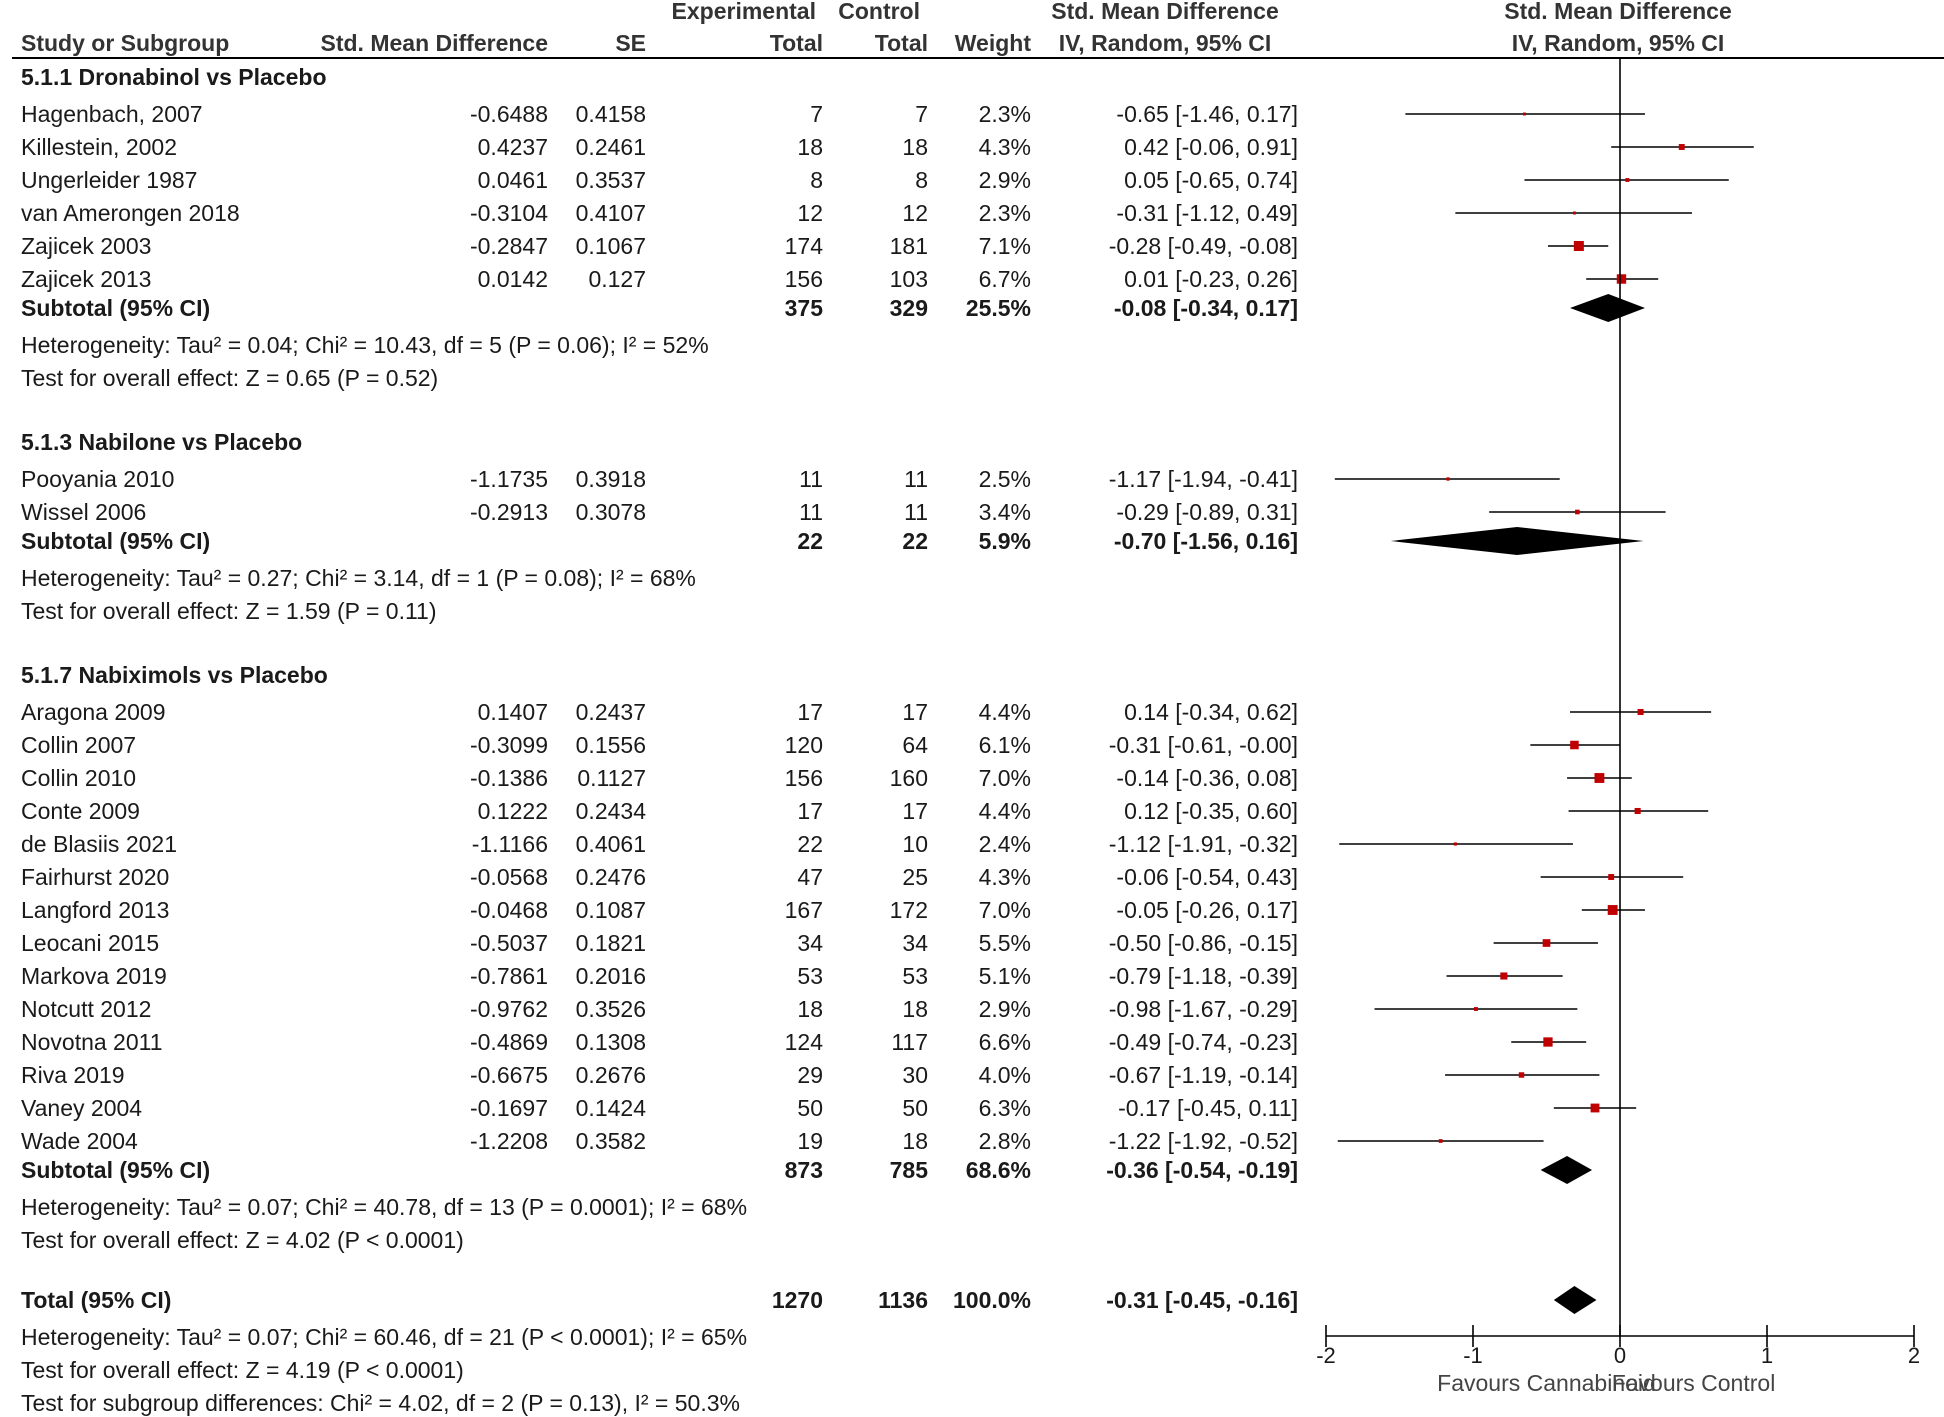  Describe the element at coordinates (611, 213) in the screenshot. I see `study-se: 0.4107` at that location.